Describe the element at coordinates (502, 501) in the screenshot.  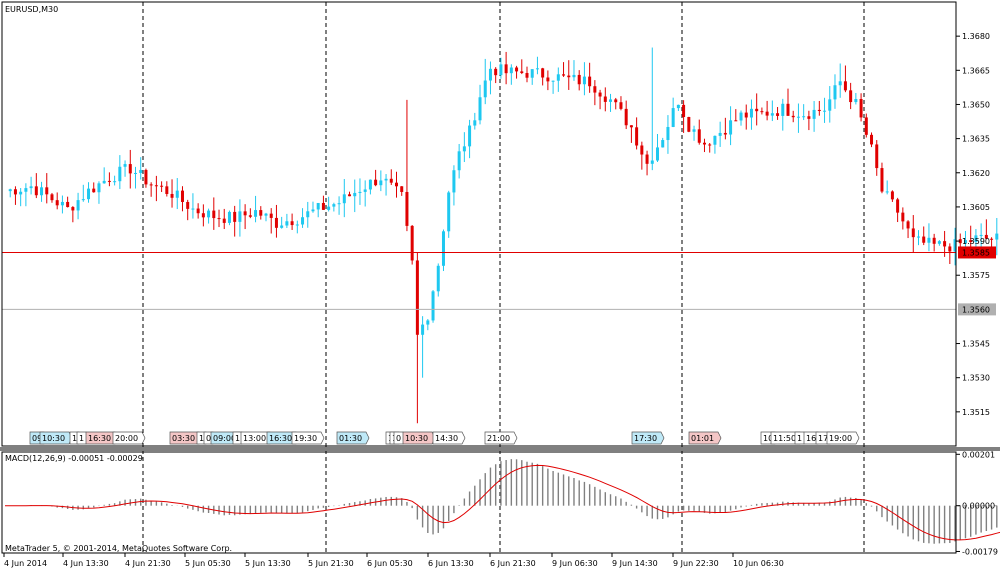
I see `macd-series` at that location.